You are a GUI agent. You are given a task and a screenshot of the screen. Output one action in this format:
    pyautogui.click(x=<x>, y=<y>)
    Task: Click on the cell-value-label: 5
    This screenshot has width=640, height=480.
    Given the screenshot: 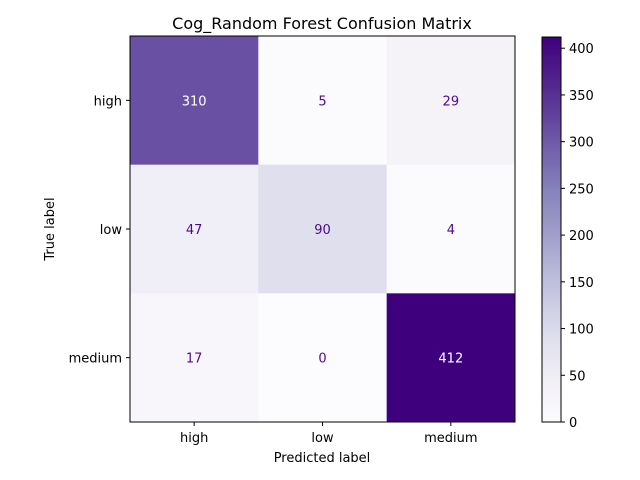 What is the action you would take?
    pyautogui.click(x=322, y=101)
    